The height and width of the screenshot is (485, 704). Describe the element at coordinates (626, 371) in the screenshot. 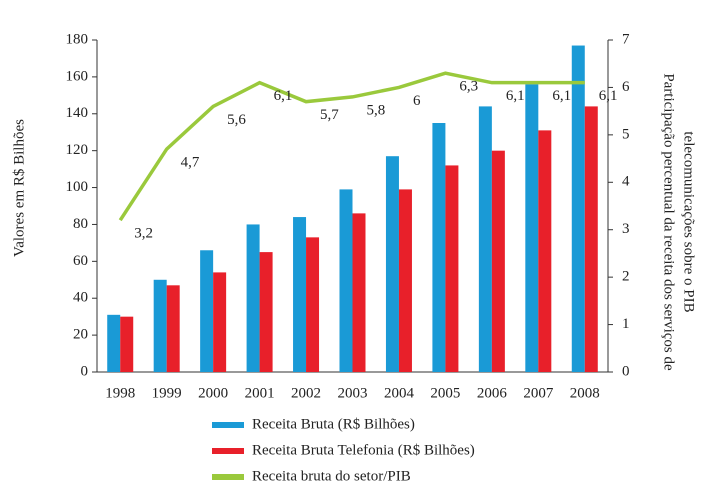

I see `y2-tick-label: 0` at that location.